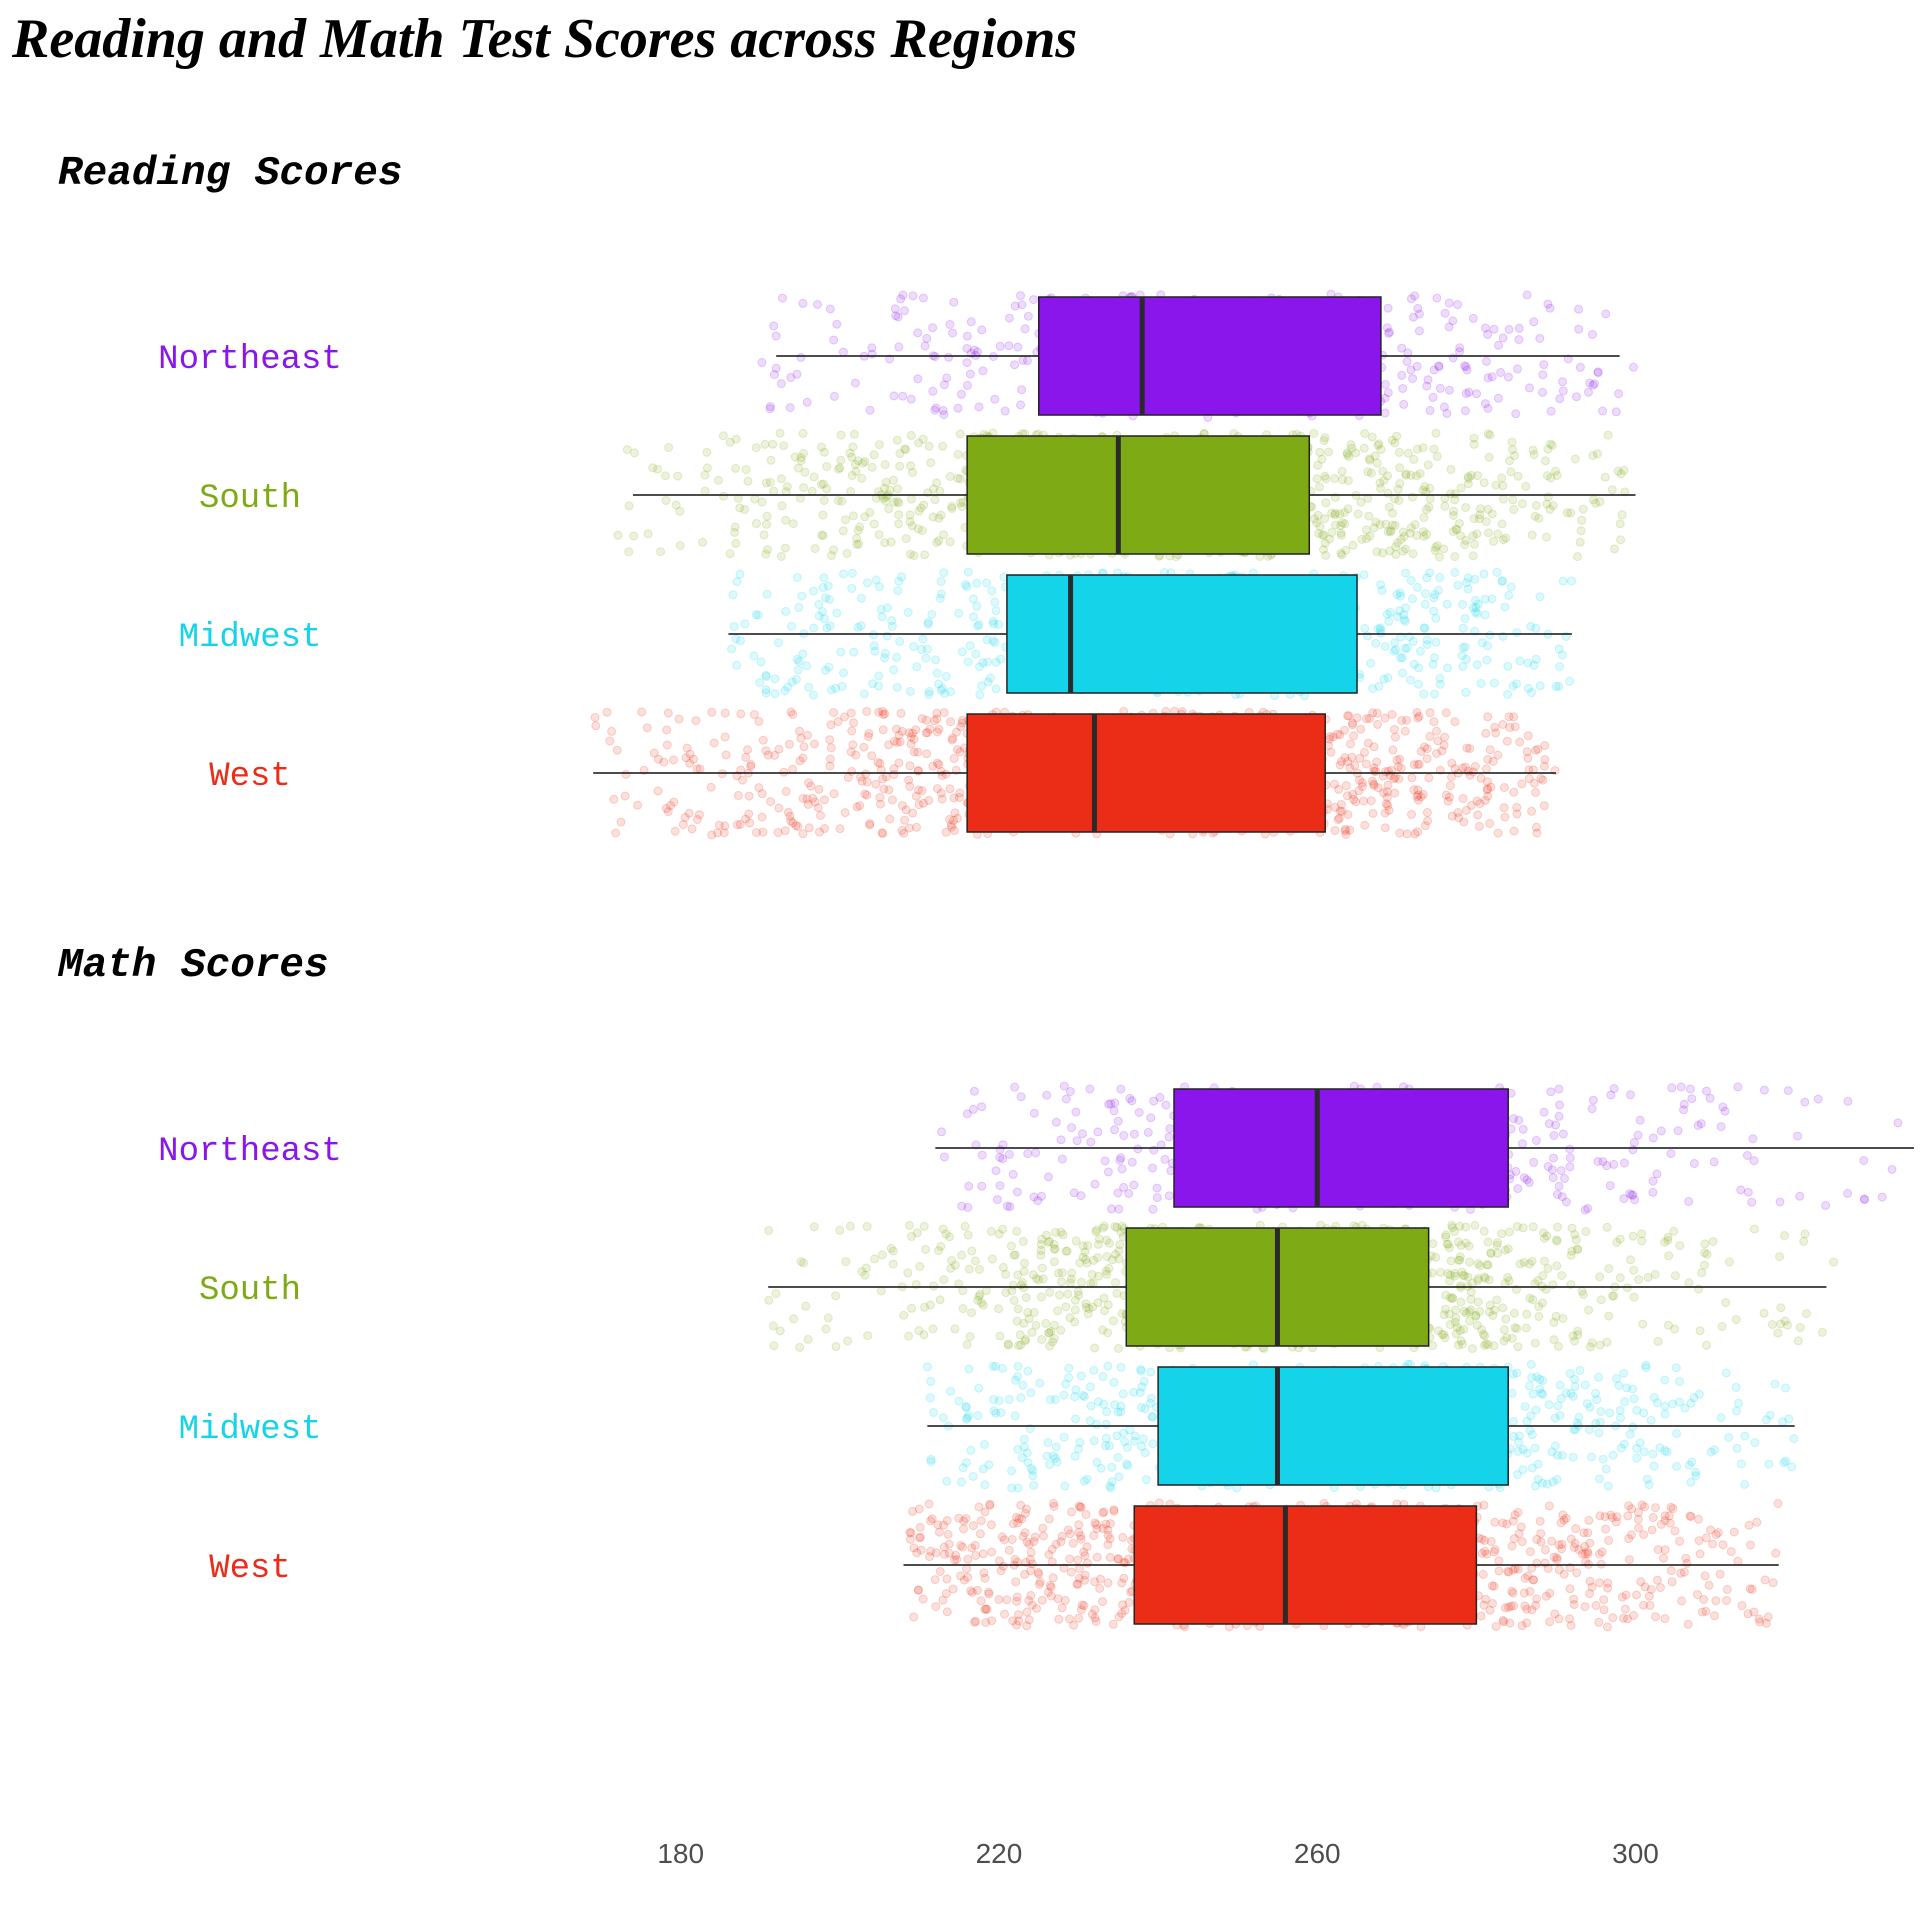 Image resolution: width=1920 pixels, height=1920 pixels. Describe the element at coordinates (250, 499) in the screenshot. I see `category-label: South` at that location.